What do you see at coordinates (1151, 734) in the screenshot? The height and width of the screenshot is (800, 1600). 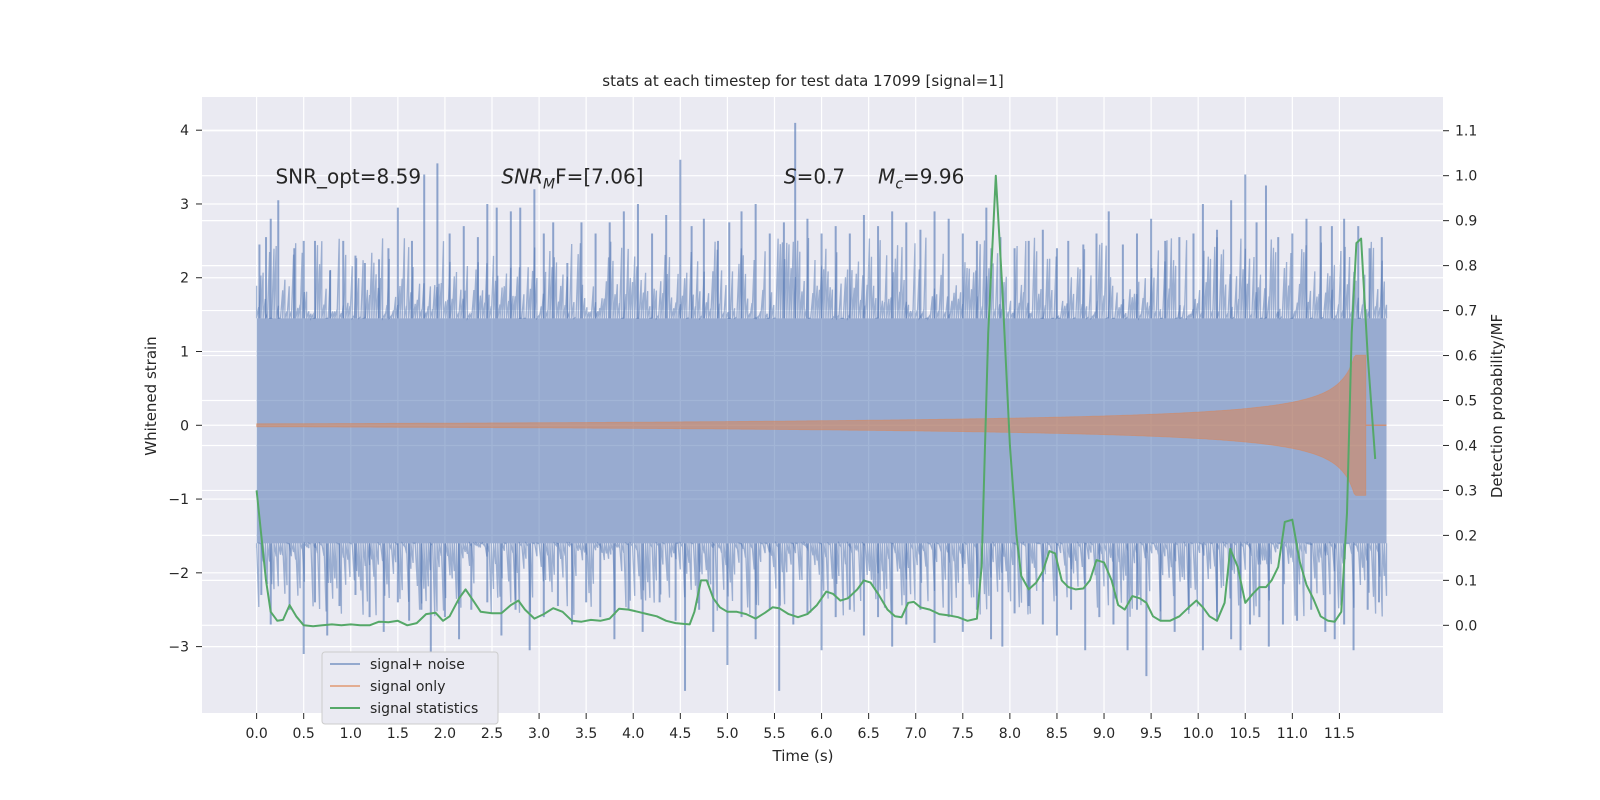 I see `x-tick-label-19: 9.5` at bounding box center [1151, 734].